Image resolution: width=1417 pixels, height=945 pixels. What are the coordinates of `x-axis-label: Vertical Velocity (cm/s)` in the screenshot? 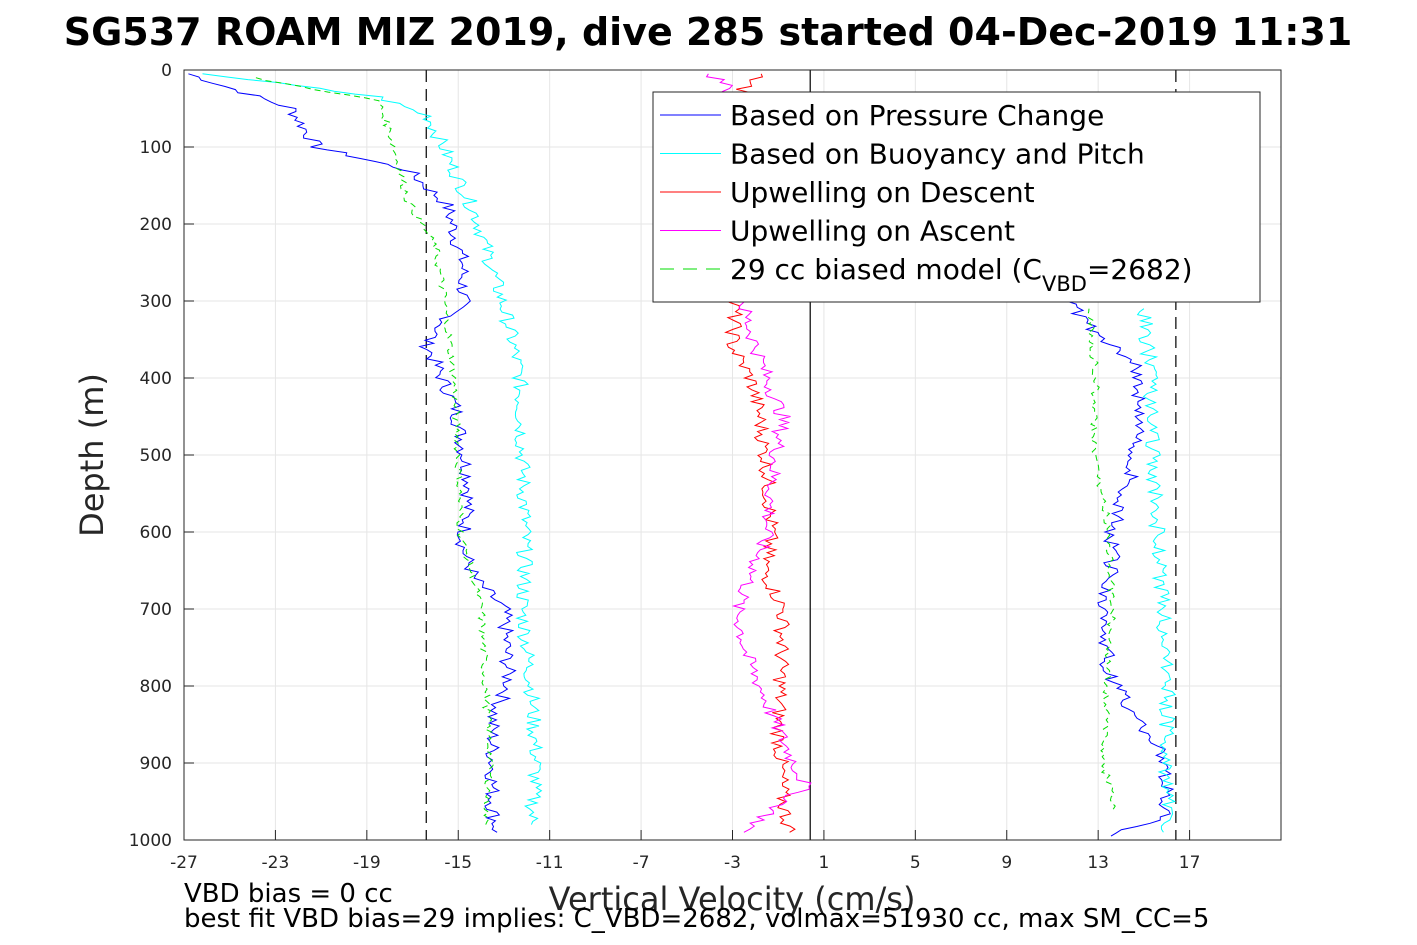 It's located at (732, 899).